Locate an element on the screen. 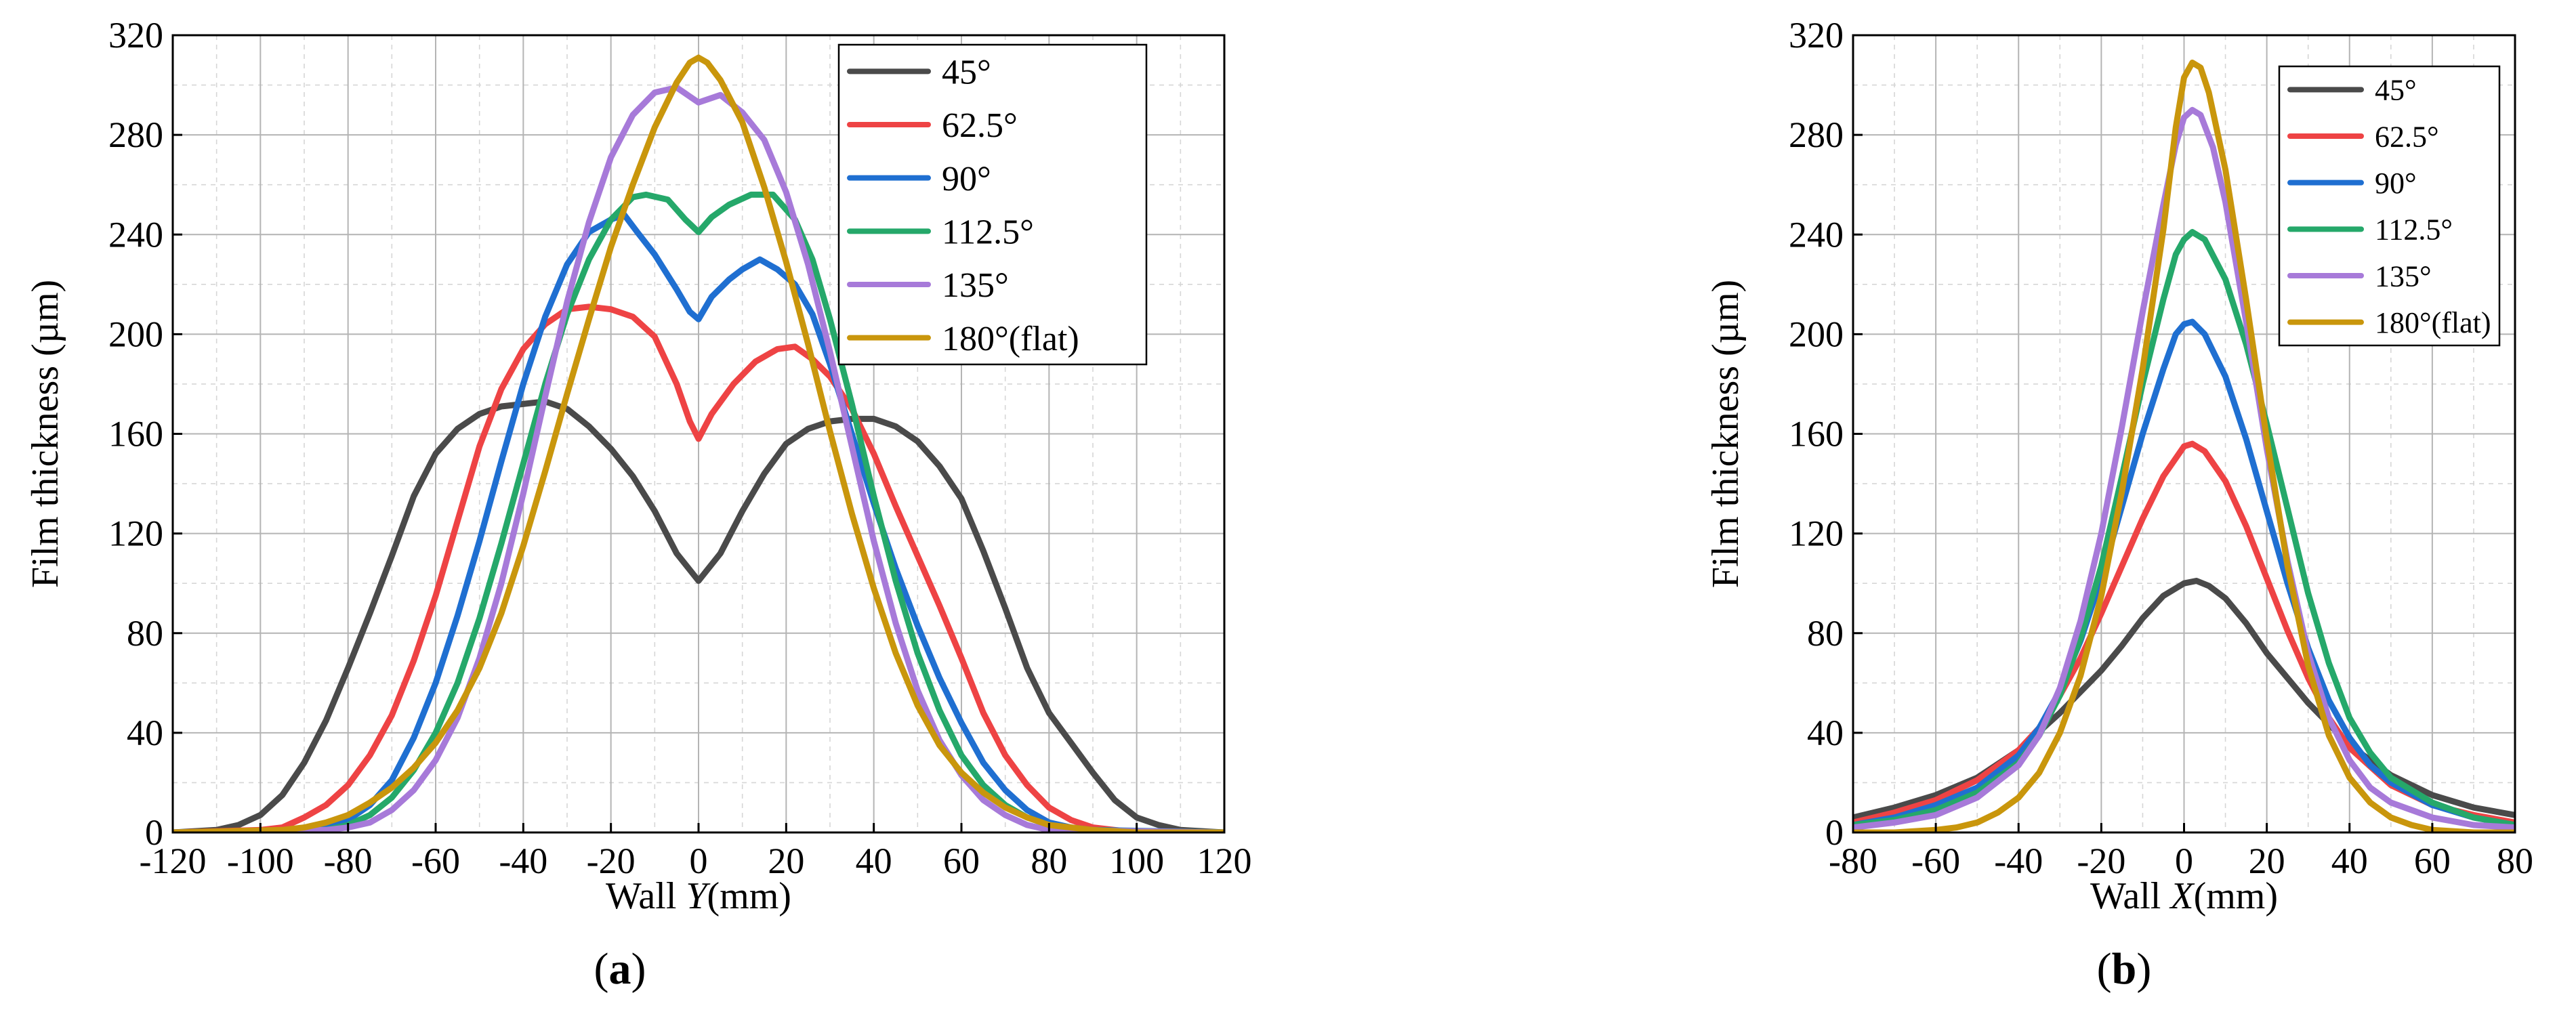 The width and height of the screenshot is (2576, 1014). x-tick-label: -120 is located at coordinates (173, 861).